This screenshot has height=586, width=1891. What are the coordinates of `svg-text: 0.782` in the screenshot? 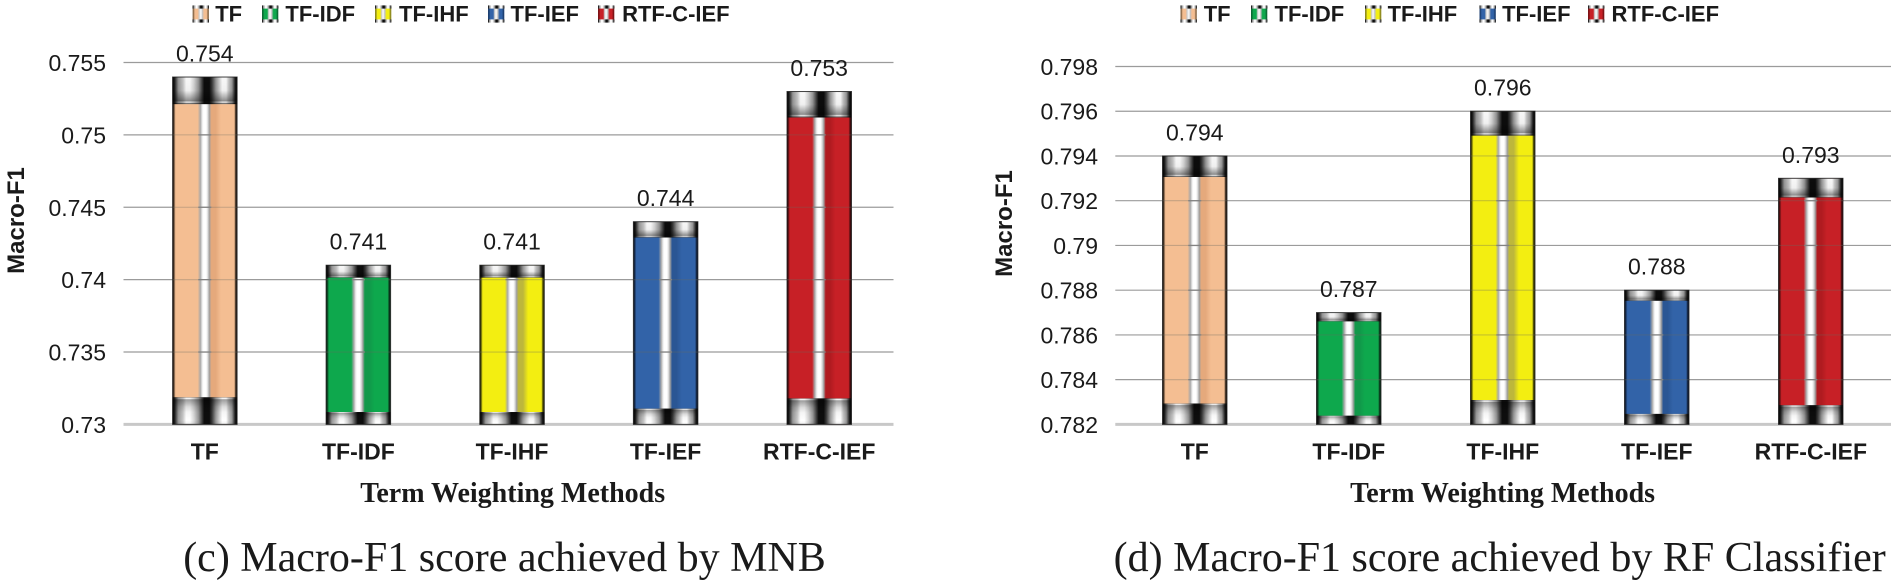 It's located at (1069, 425).